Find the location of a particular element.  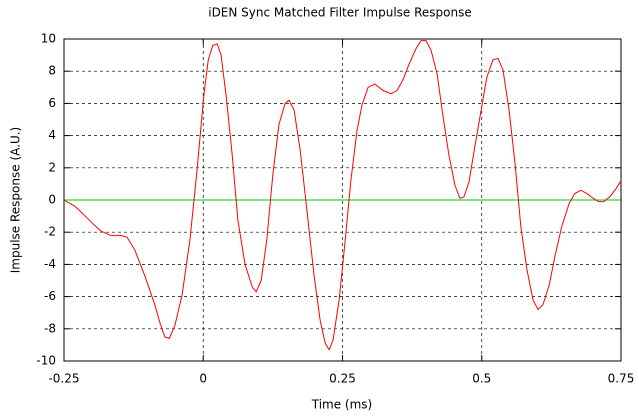

x-tick-label: 0.75 is located at coordinates (621, 379).